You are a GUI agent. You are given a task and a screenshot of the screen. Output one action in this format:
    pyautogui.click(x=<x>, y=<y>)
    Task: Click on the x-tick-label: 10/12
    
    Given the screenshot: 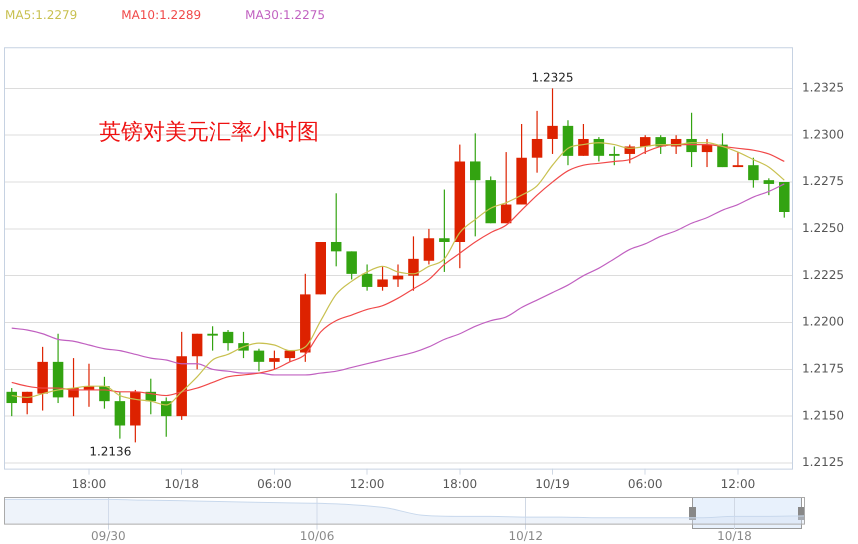 What is the action you would take?
    pyautogui.click(x=526, y=535)
    